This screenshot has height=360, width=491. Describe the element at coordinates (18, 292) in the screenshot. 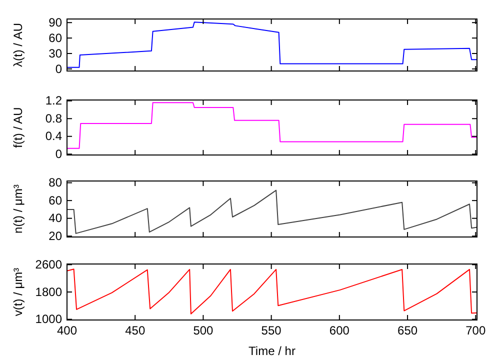

I see `y-axis-title: v(t) / μm³` at that location.